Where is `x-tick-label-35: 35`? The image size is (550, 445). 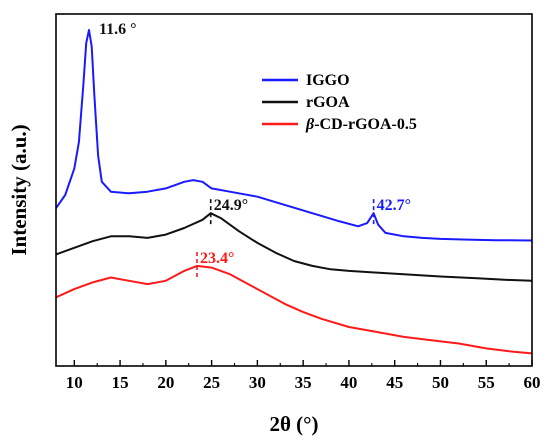
x-tick-label-35: 35 is located at coordinates (303, 382).